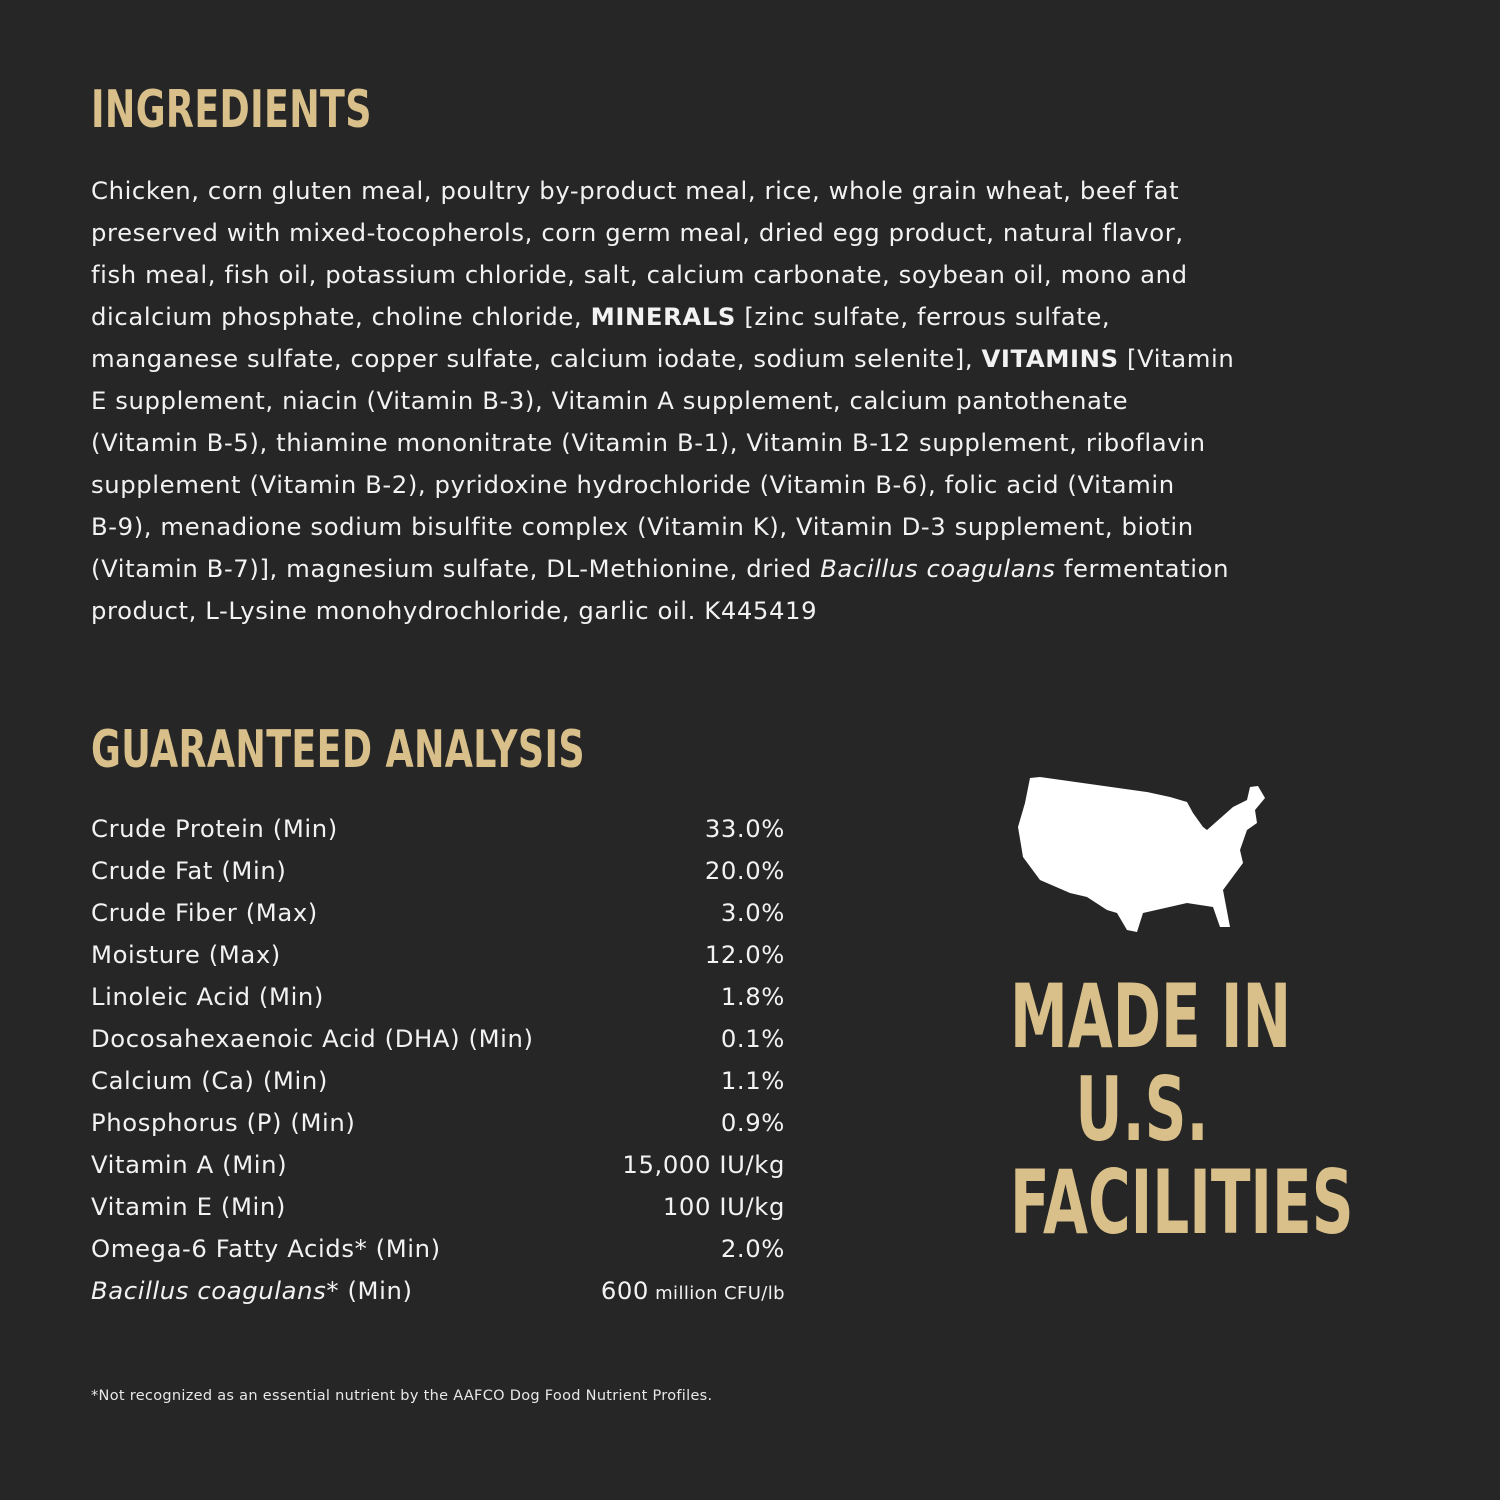 The image size is (1500, 1500). Describe the element at coordinates (312, 1038) in the screenshot. I see `row-label: Docosahexaenoic Acid (DHA) (Min)` at that location.